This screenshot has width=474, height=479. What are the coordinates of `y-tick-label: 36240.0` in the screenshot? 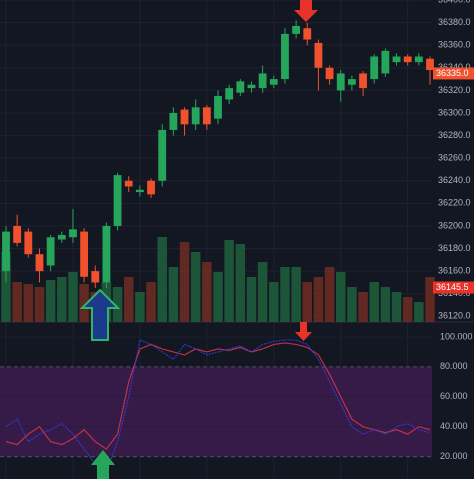 It's located at (454, 180).